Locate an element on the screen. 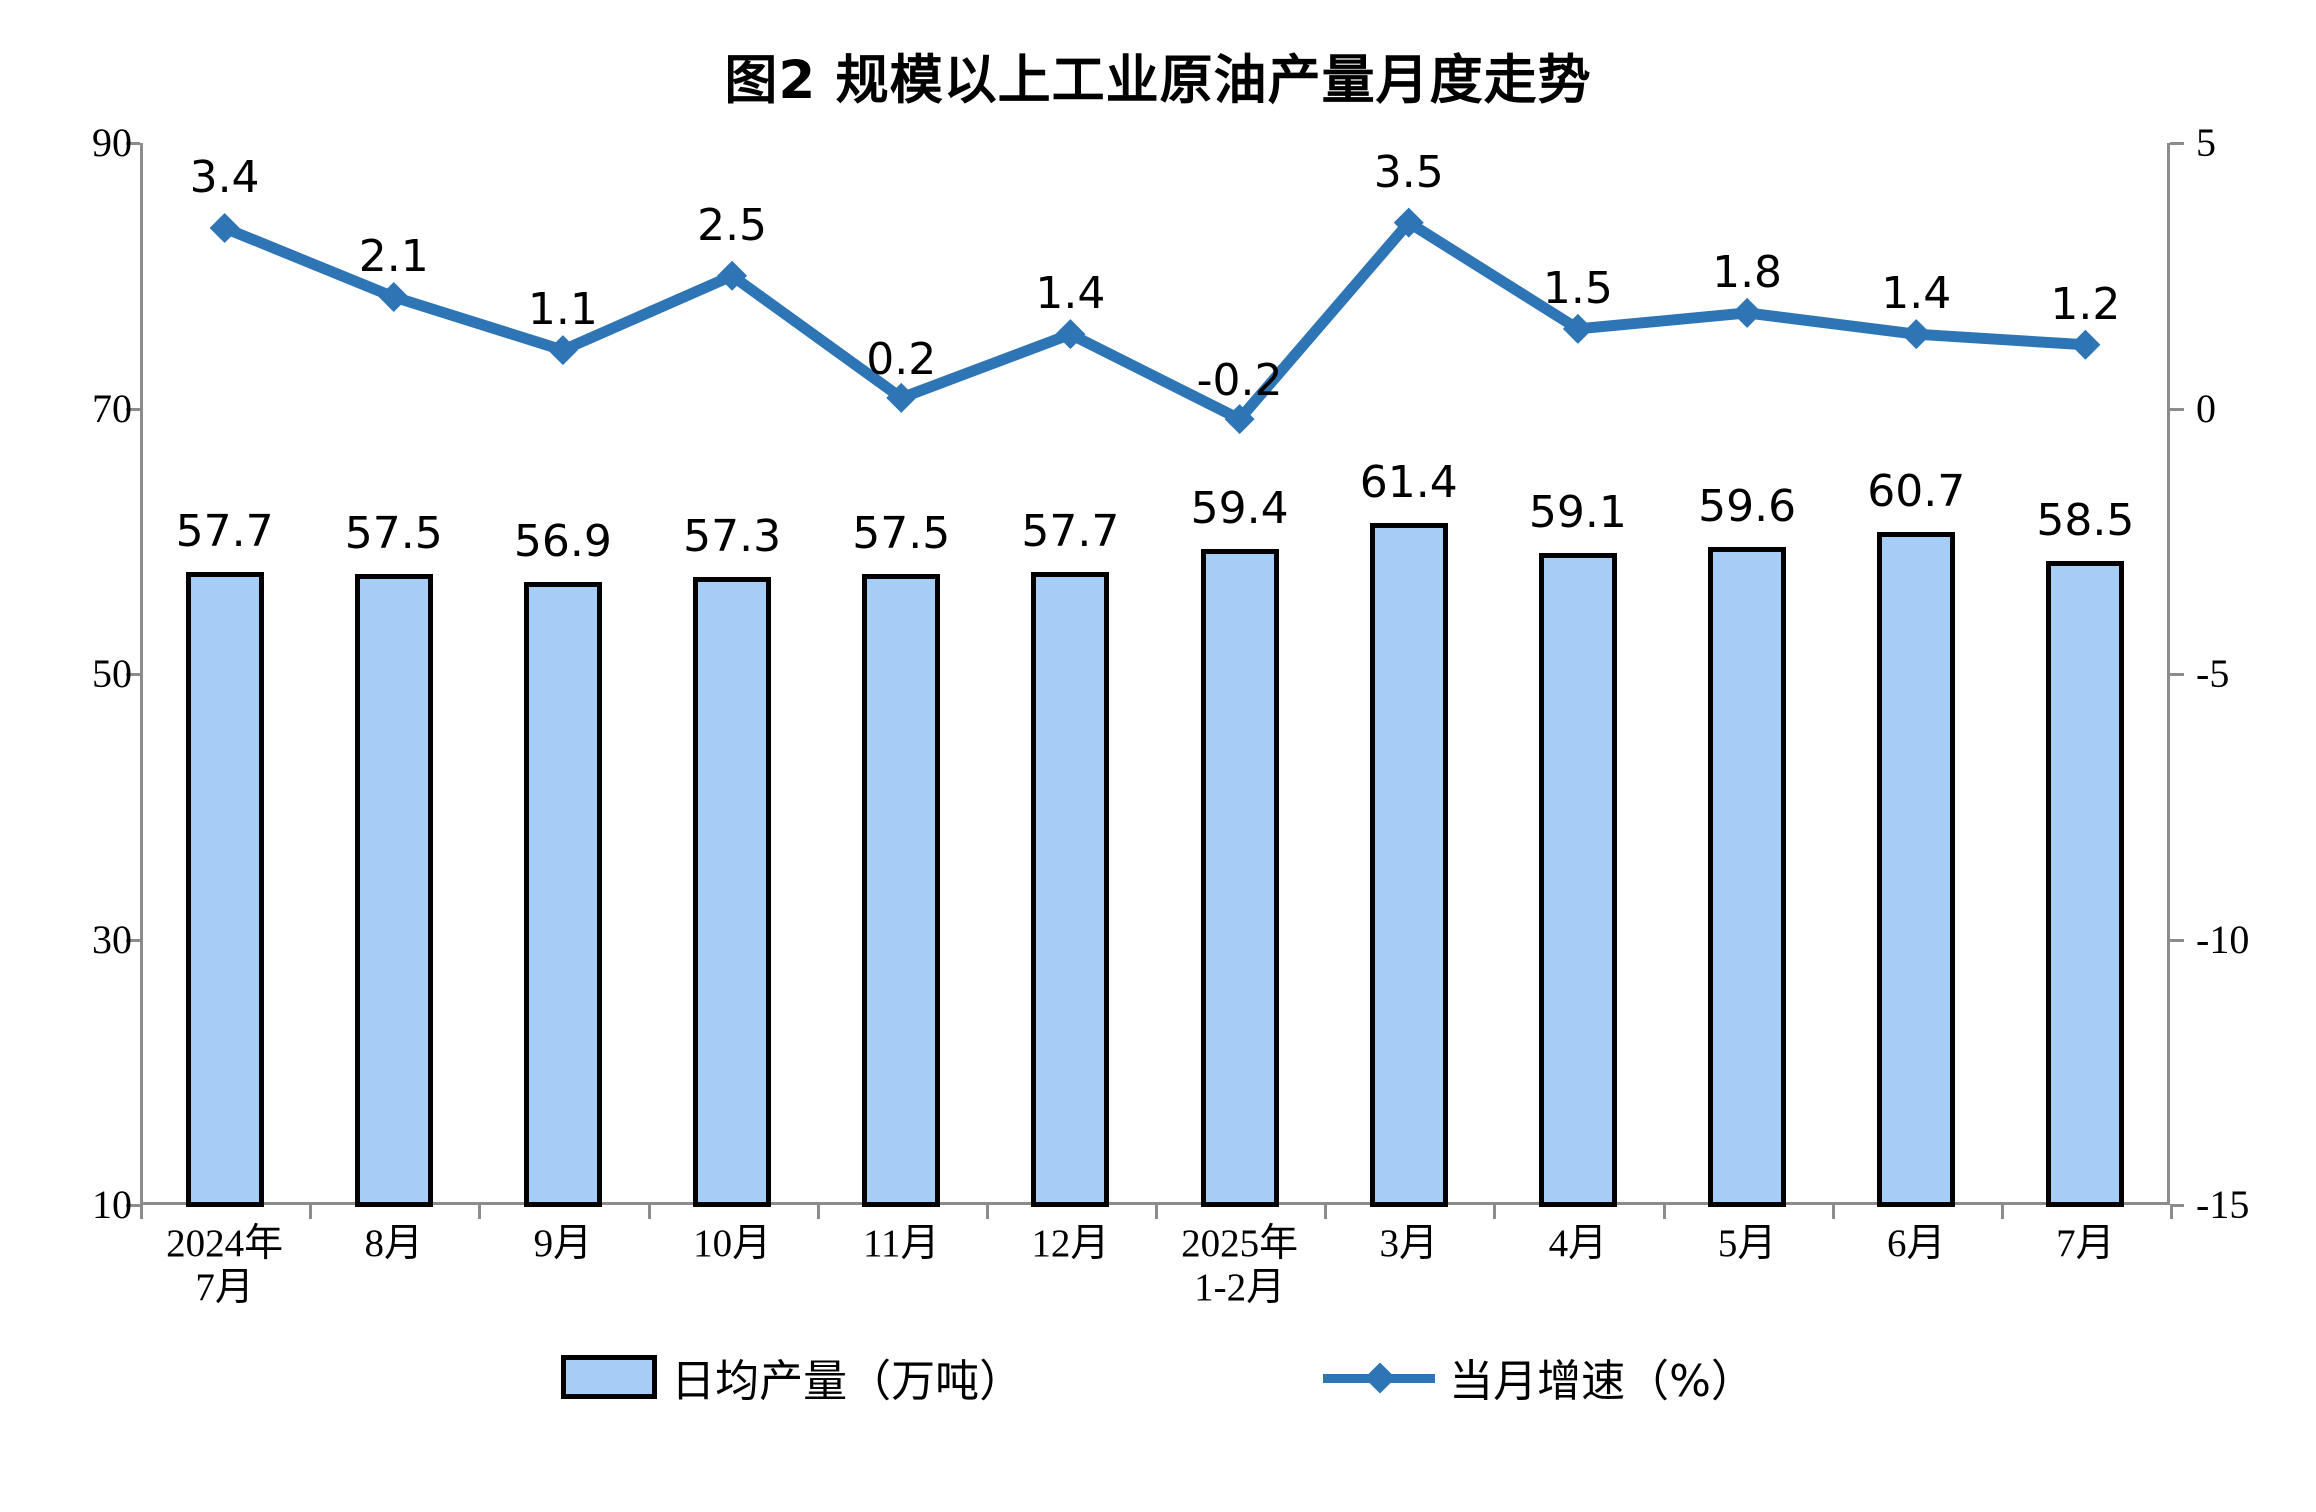 This screenshot has width=2316, height=1512. chart-legend: 日均产量（万吨） 当月增速（%） is located at coordinates (1158, 1377).